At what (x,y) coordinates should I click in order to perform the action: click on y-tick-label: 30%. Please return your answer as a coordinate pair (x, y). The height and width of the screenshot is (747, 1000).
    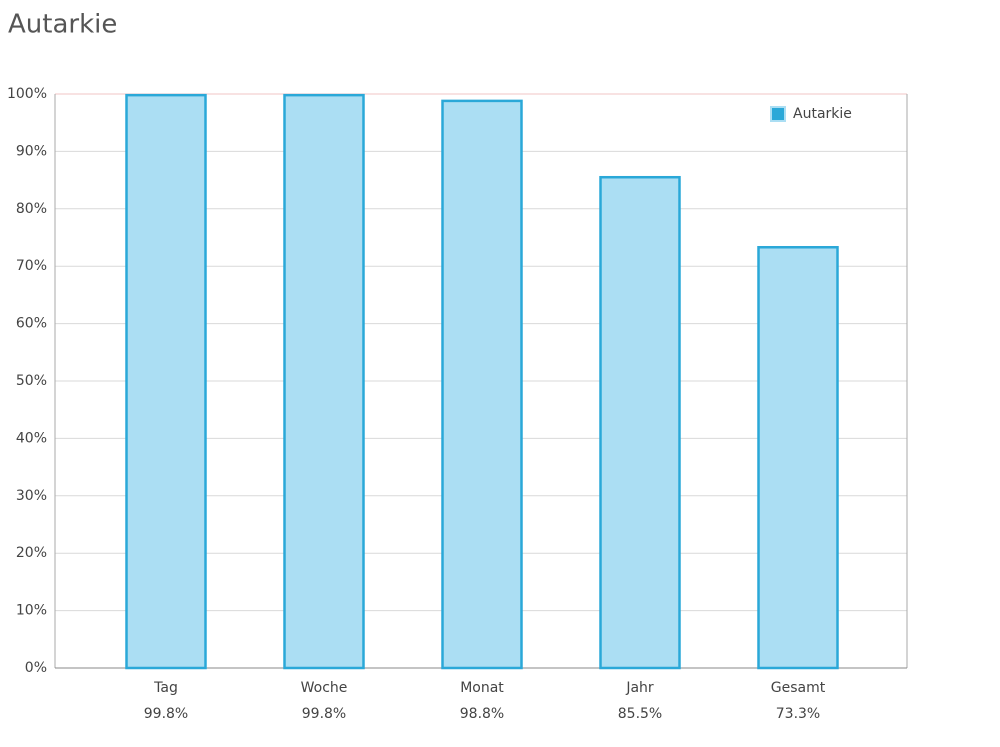
    Looking at the image, I should click on (31, 496).